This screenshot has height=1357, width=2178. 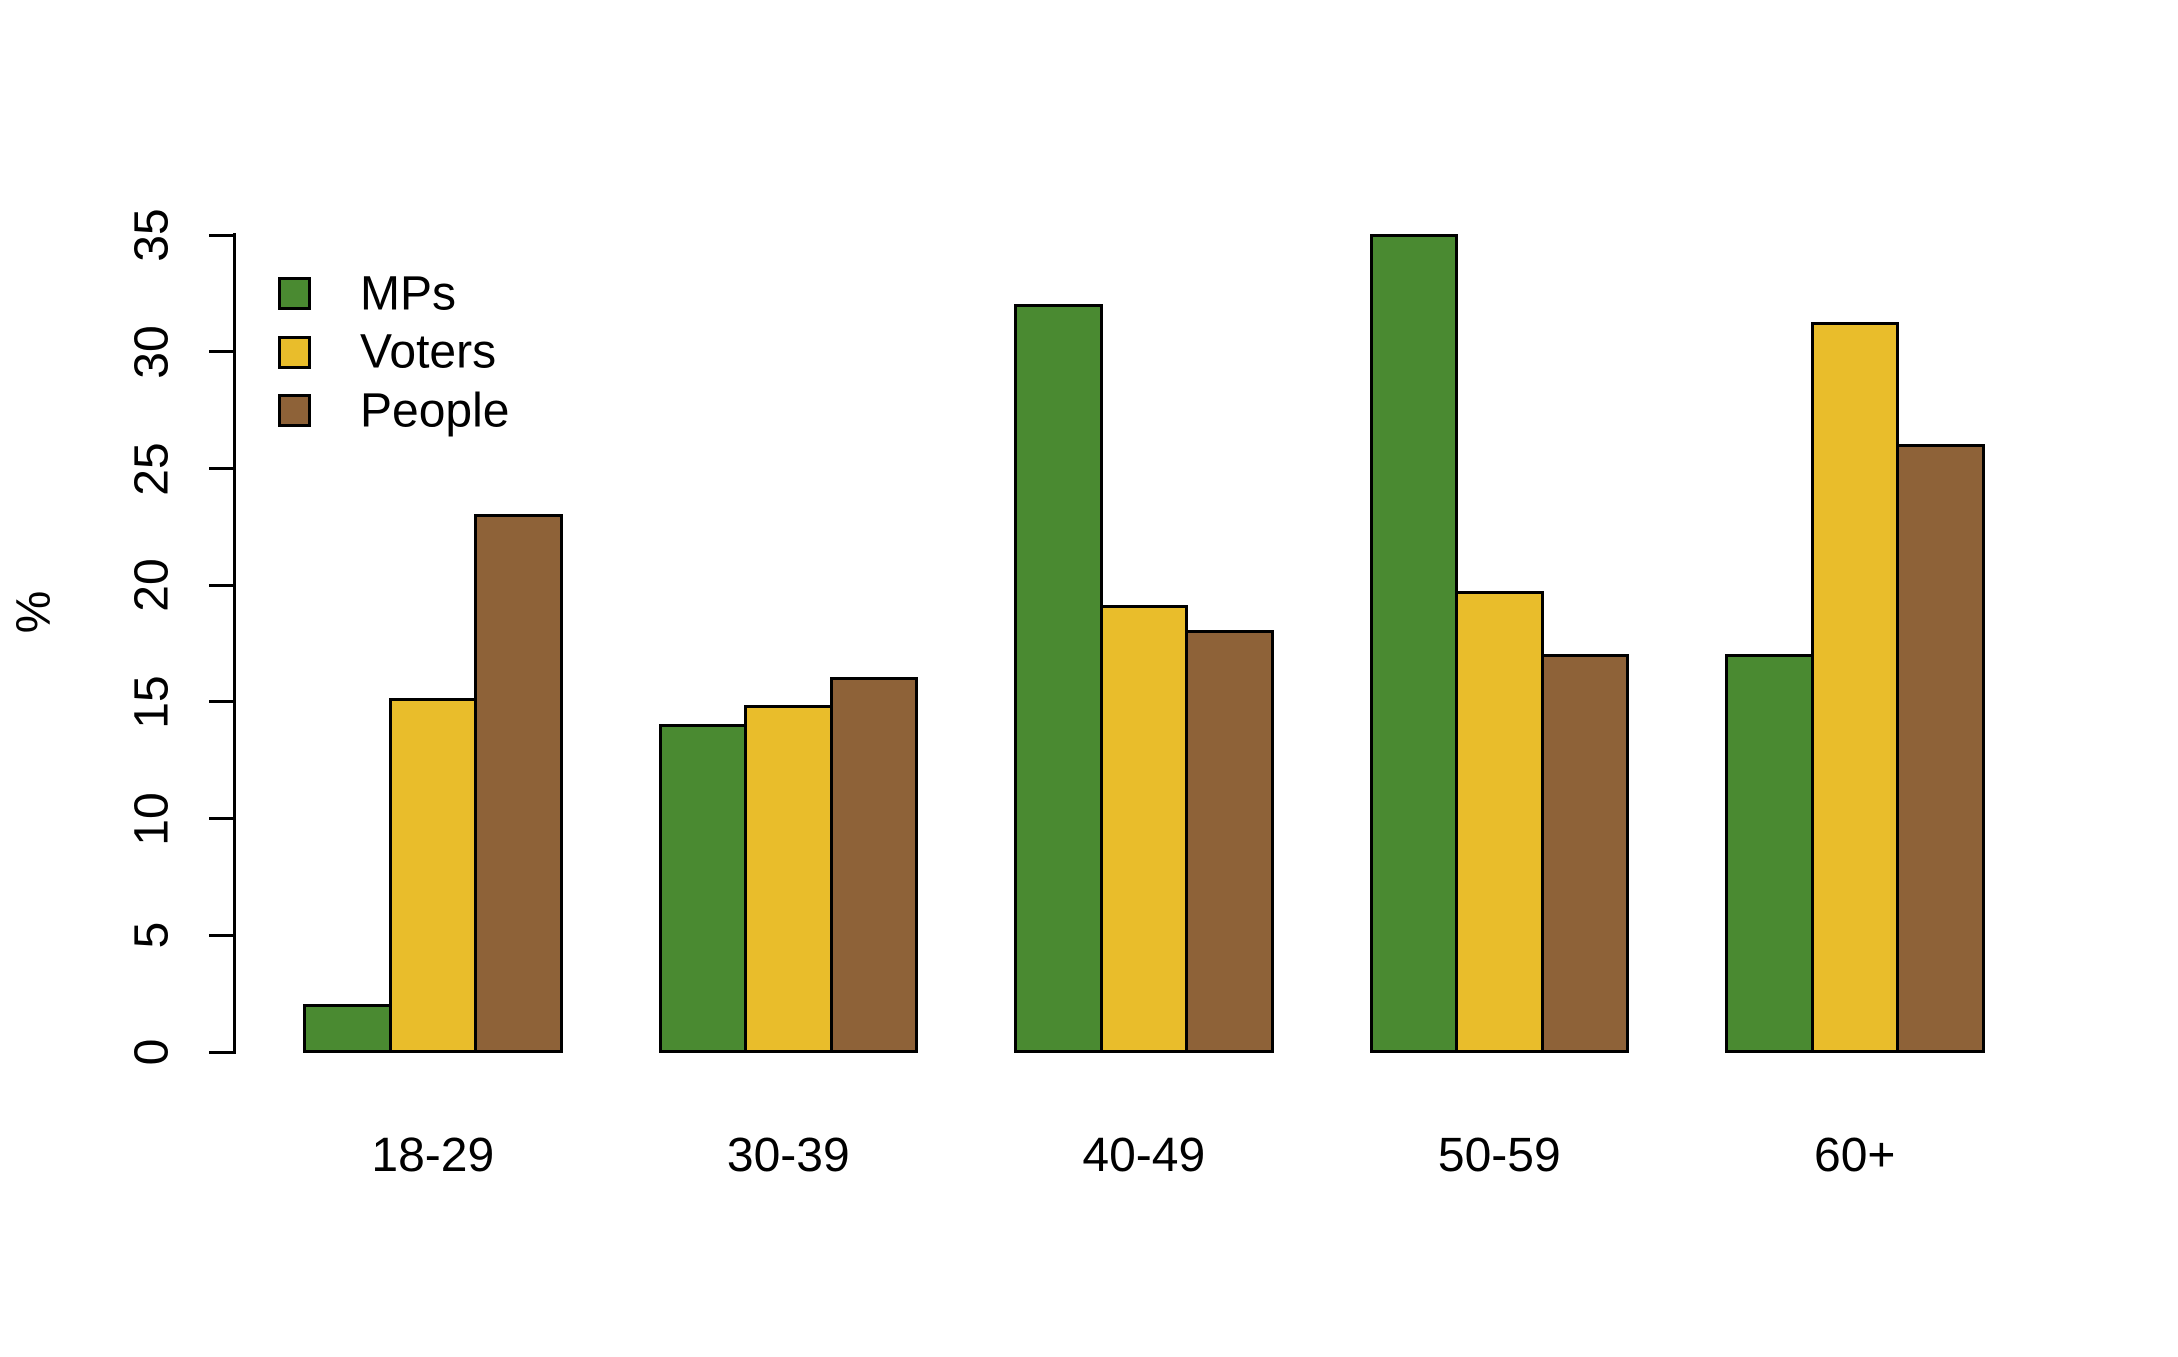 I want to click on y-axis-tick-label: 25, so click(x=152, y=468).